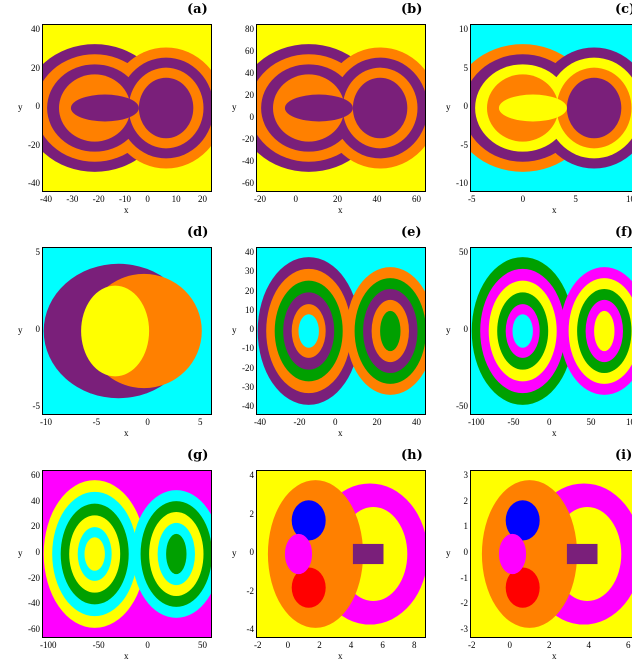 The width and height of the screenshot is (632, 670). Describe the element at coordinates (249, 271) in the screenshot. I see `y-tick-label: 30` at that location.